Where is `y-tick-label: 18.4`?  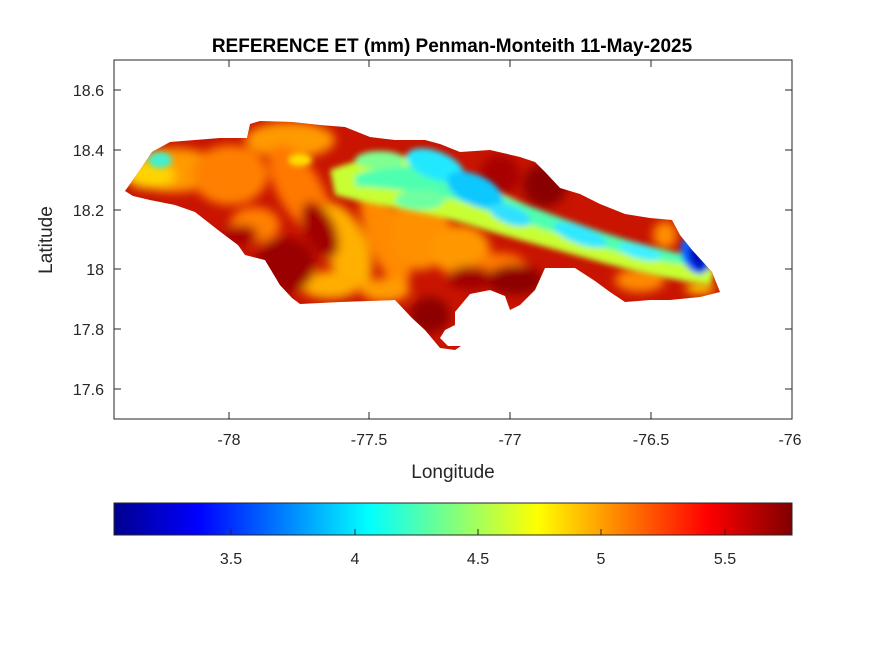 y-tick-label: 18.4 is located at coordinates (88, 151).